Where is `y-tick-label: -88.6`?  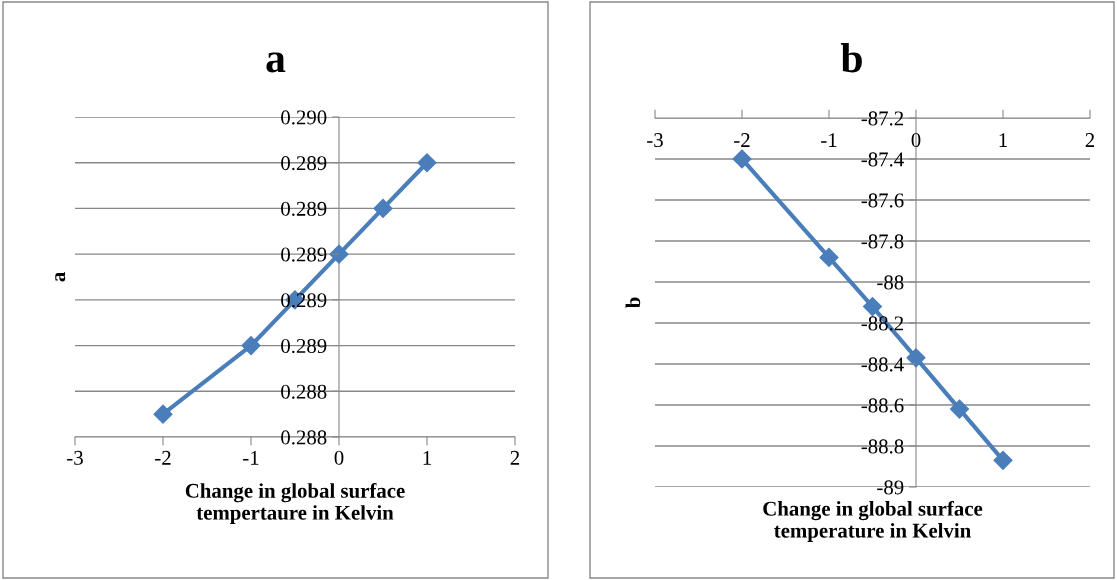 y-tick-label: -88.6 is located at coordinates (882, 405).